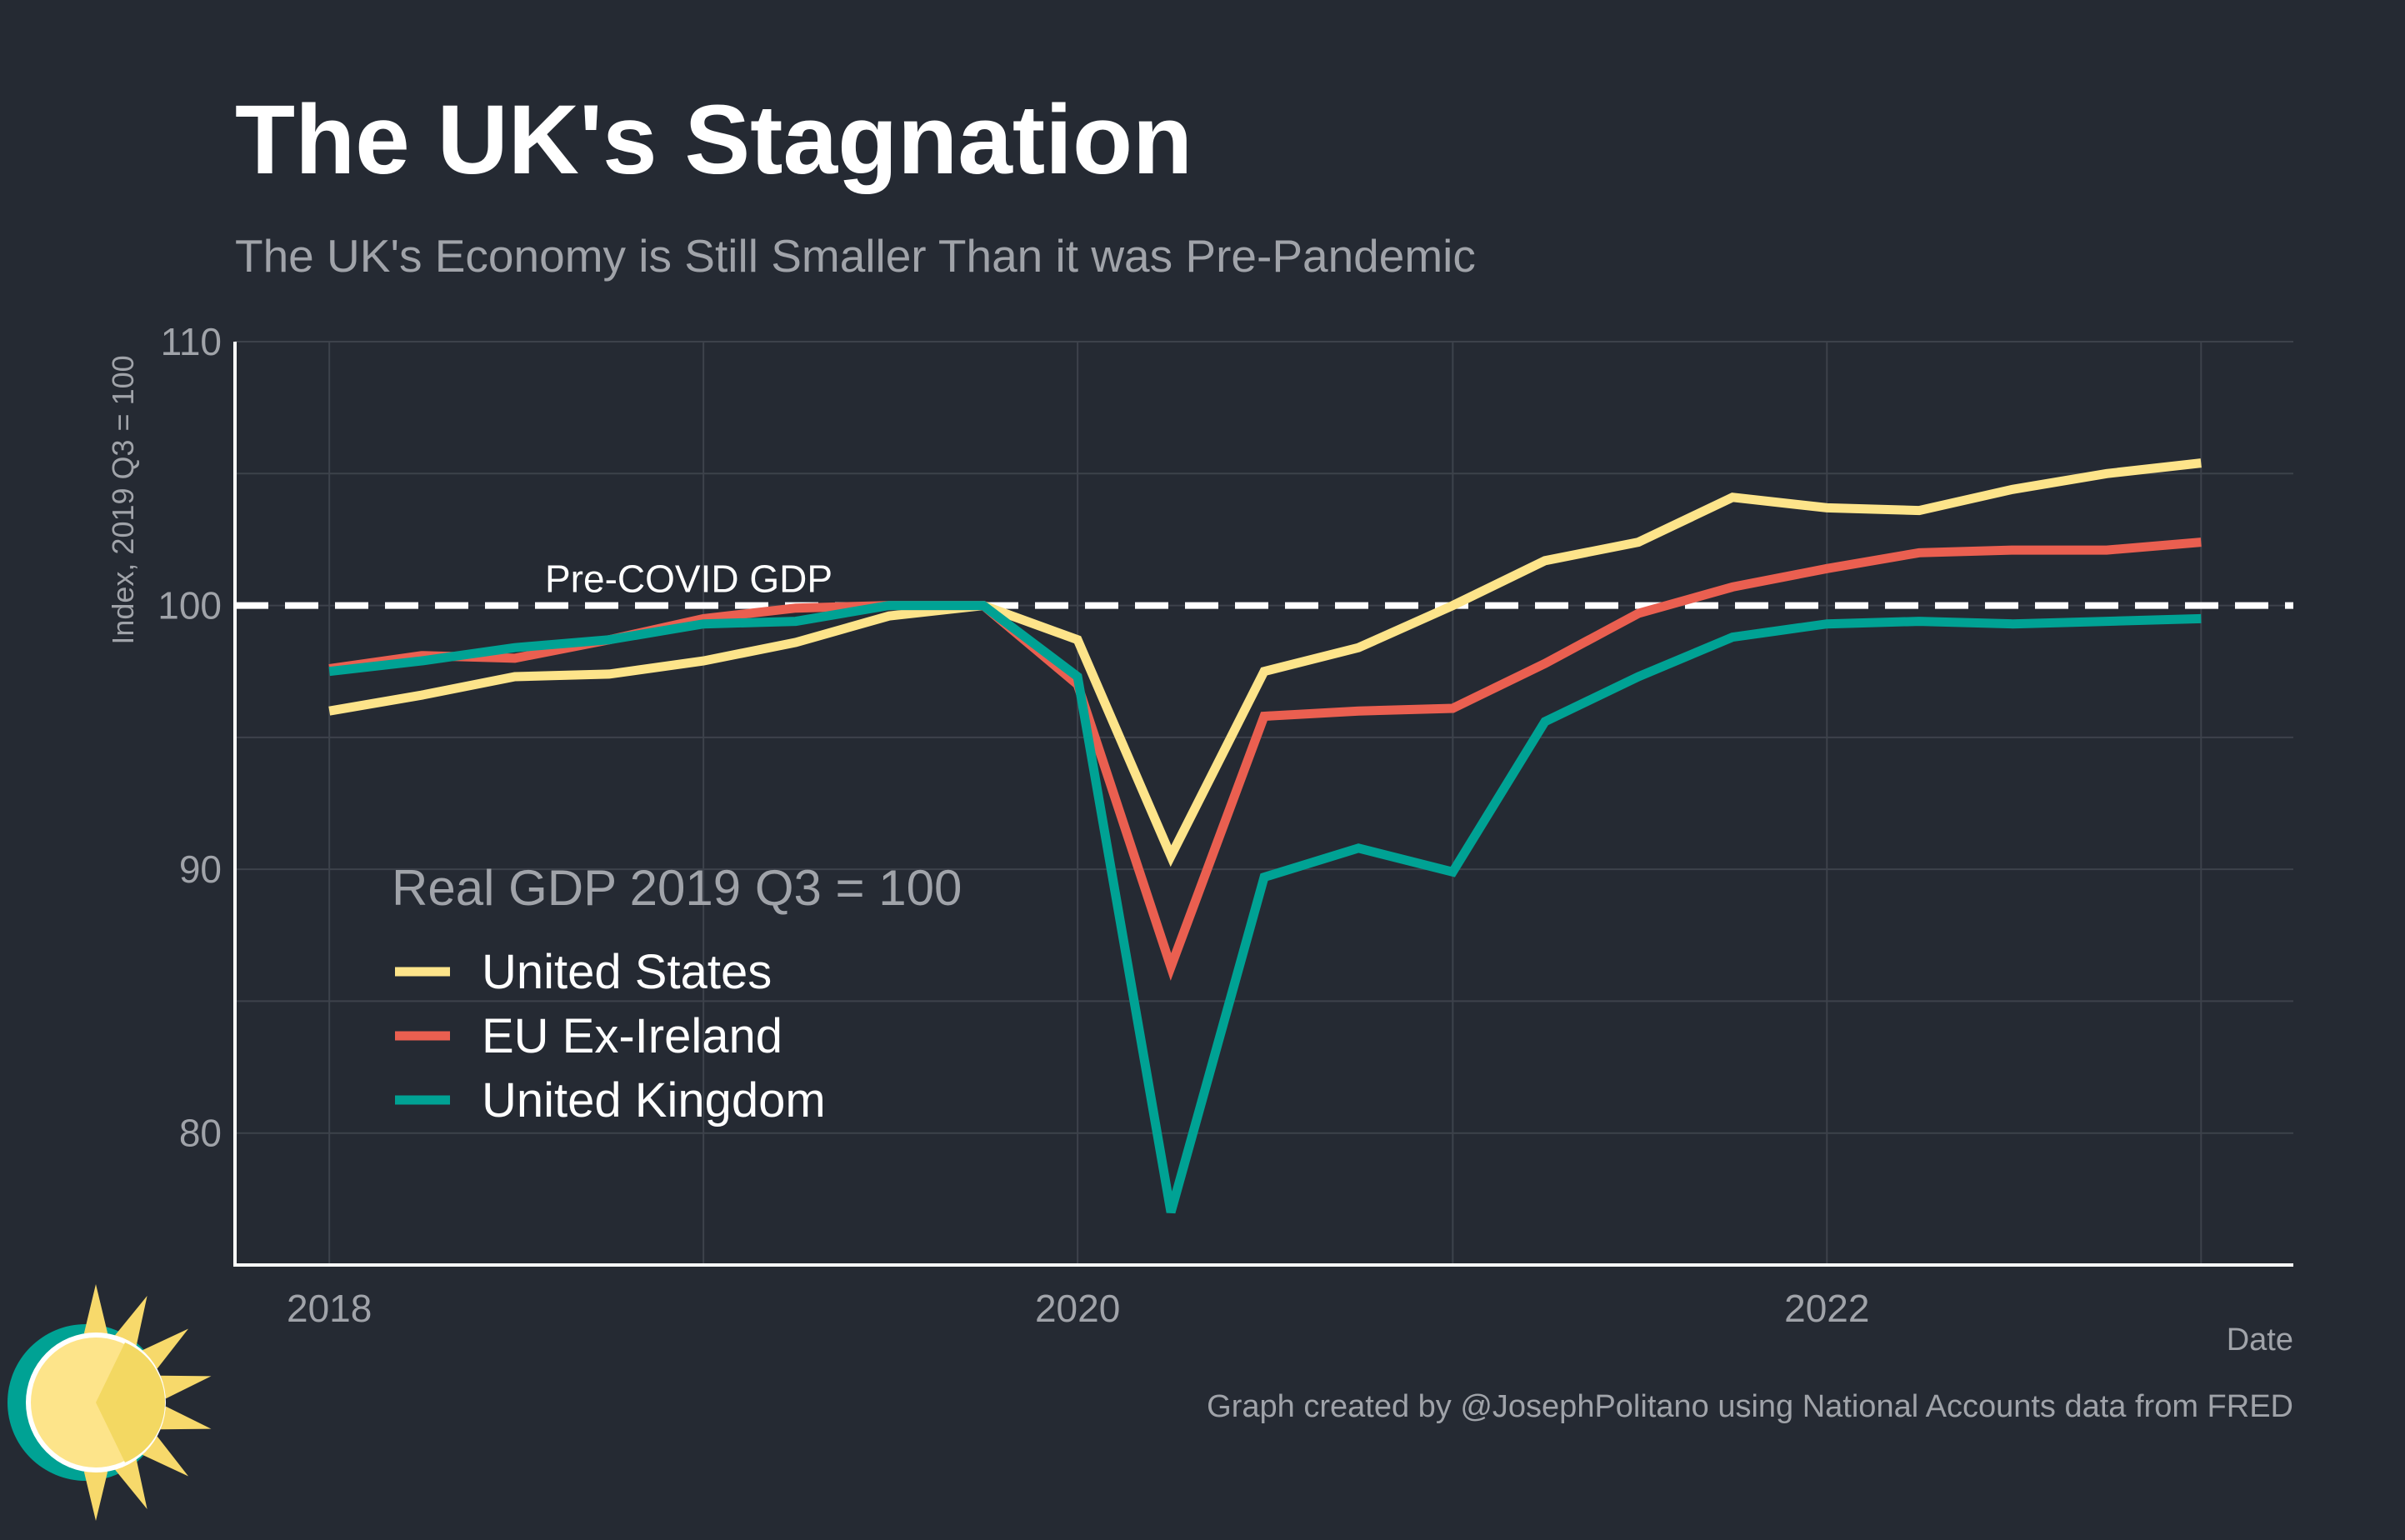  Describe the element at coordinates (627, 972) in the screenshot. I see `legend-label: United States` at that location.